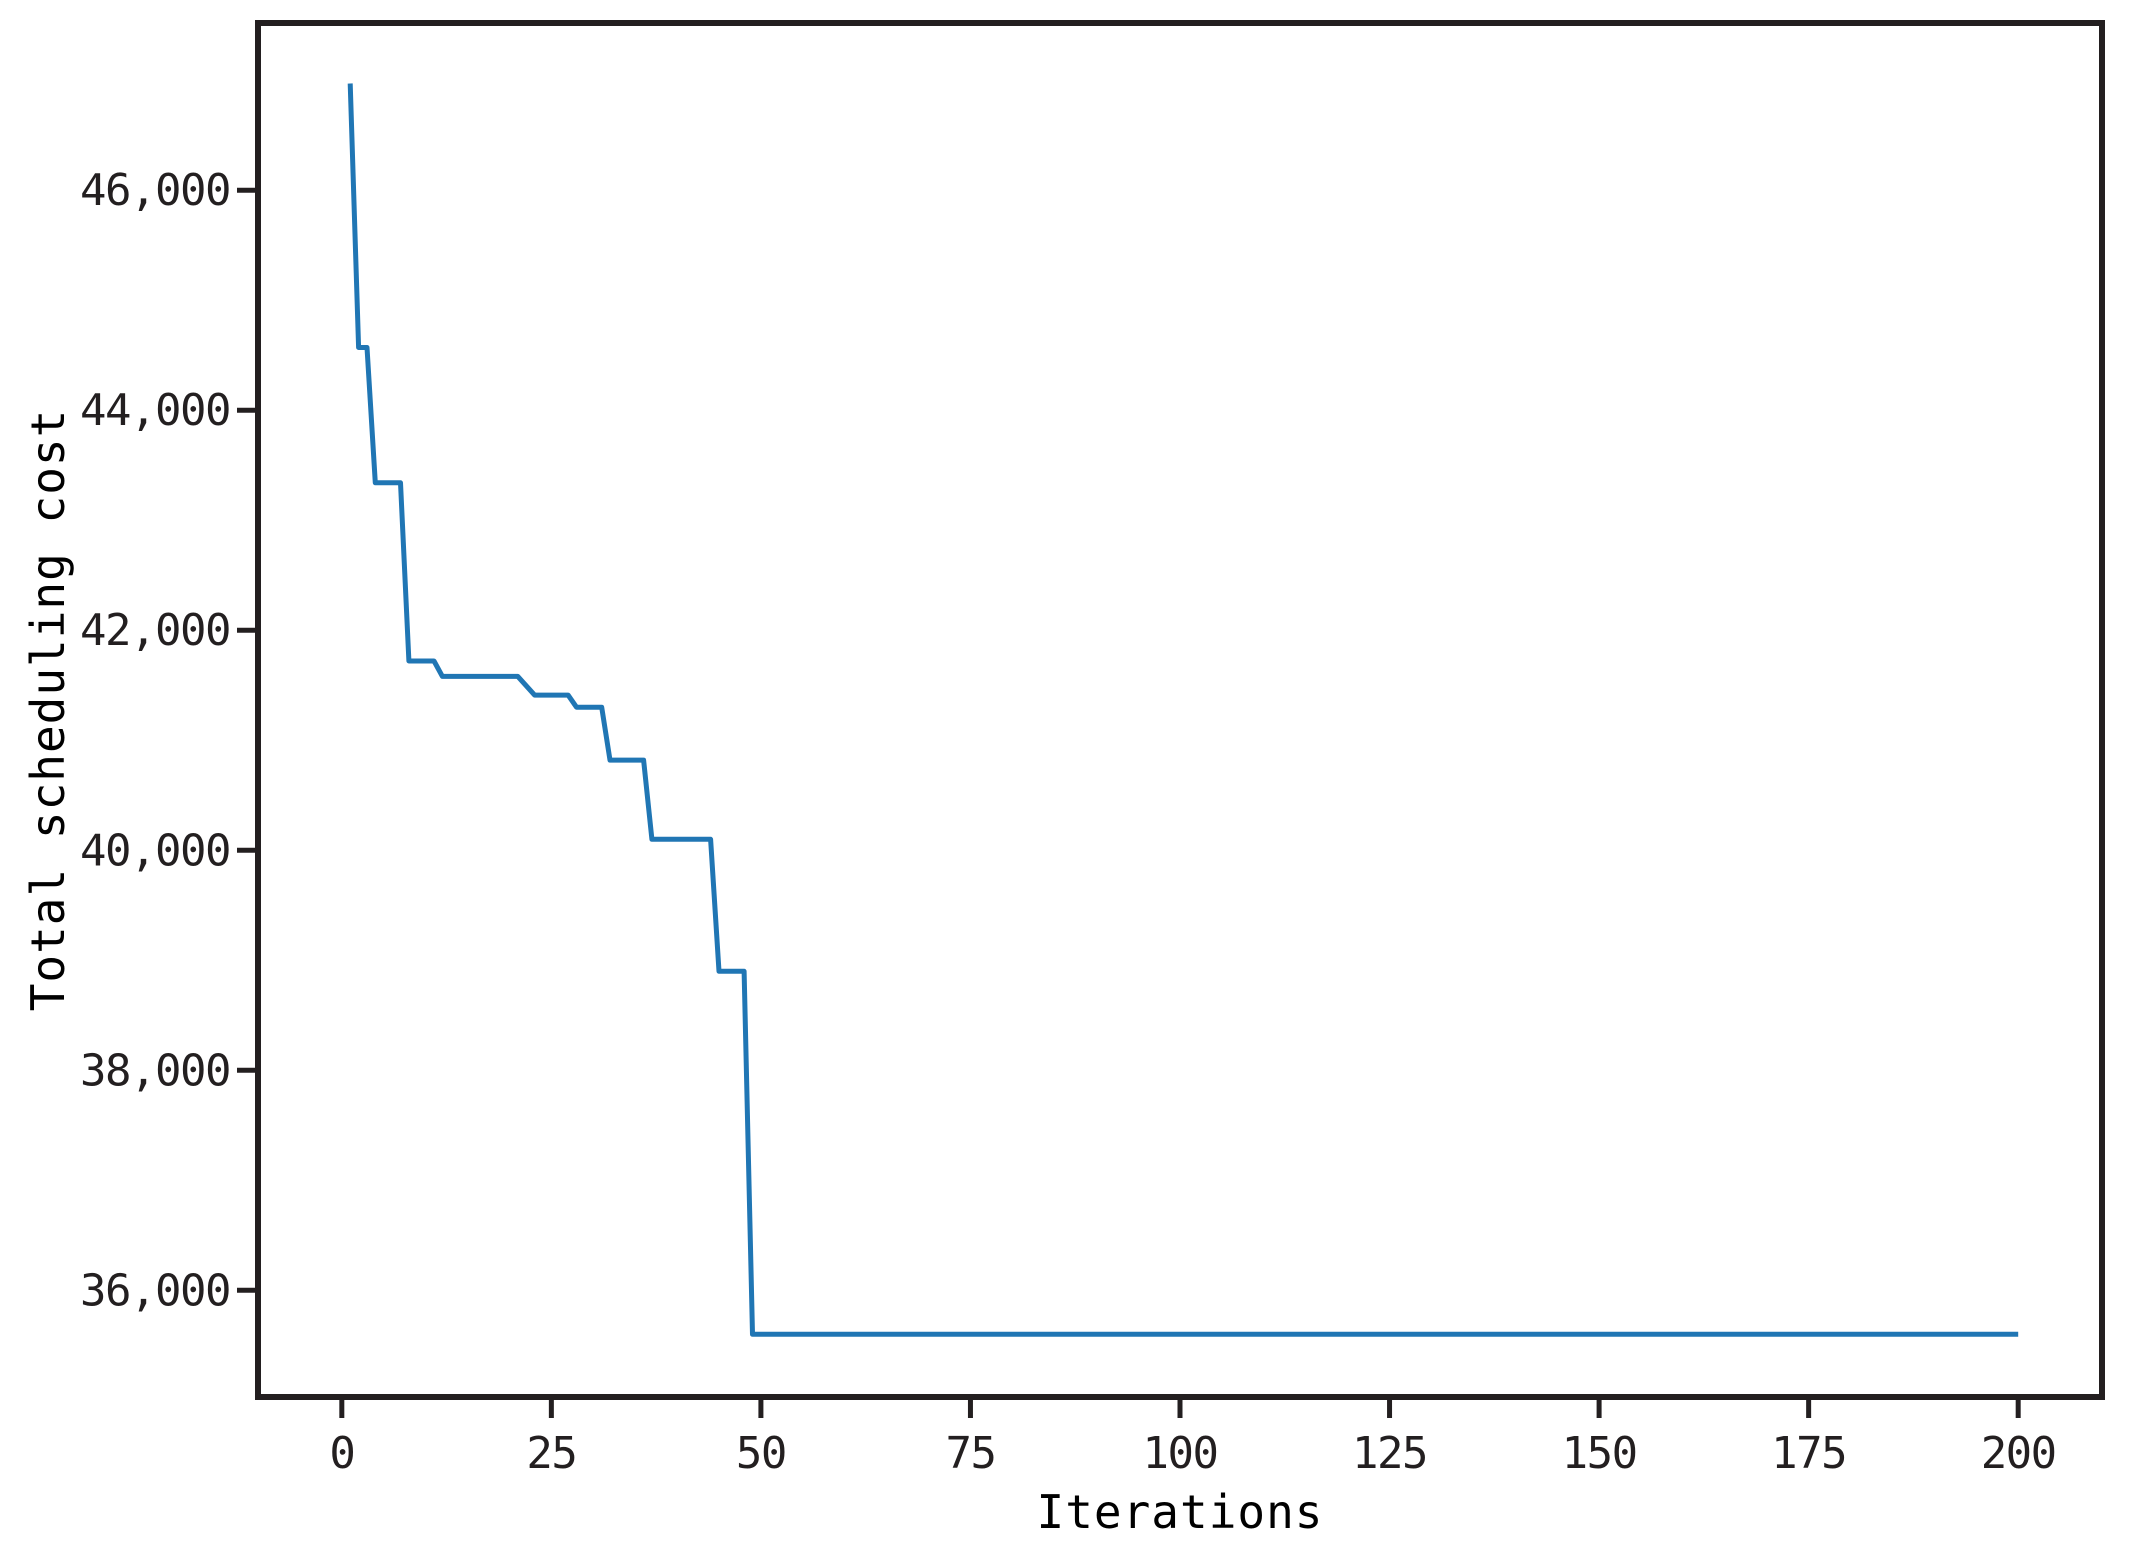 The height and width of the screenshot is (1566, 2129). I want to click on y-tick-label: 40,000, so click(155, 850).